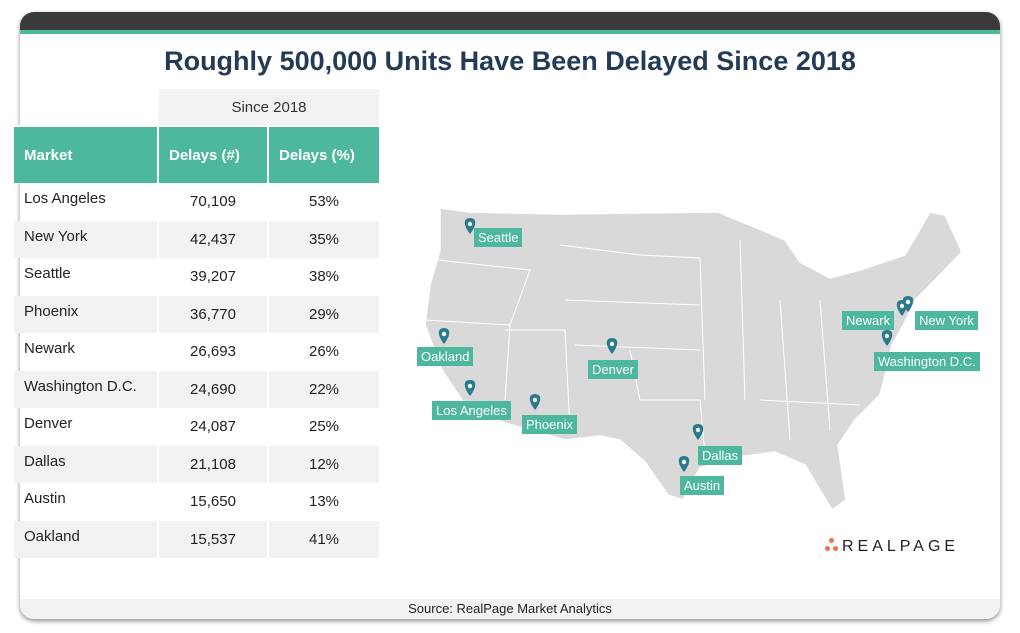 This screenshot has width=1020, height=633. What do you see at coordinates (324, 502) in the screenshot?
I see `delays-pct-cell: 13%` at bounding box center [324, 502].